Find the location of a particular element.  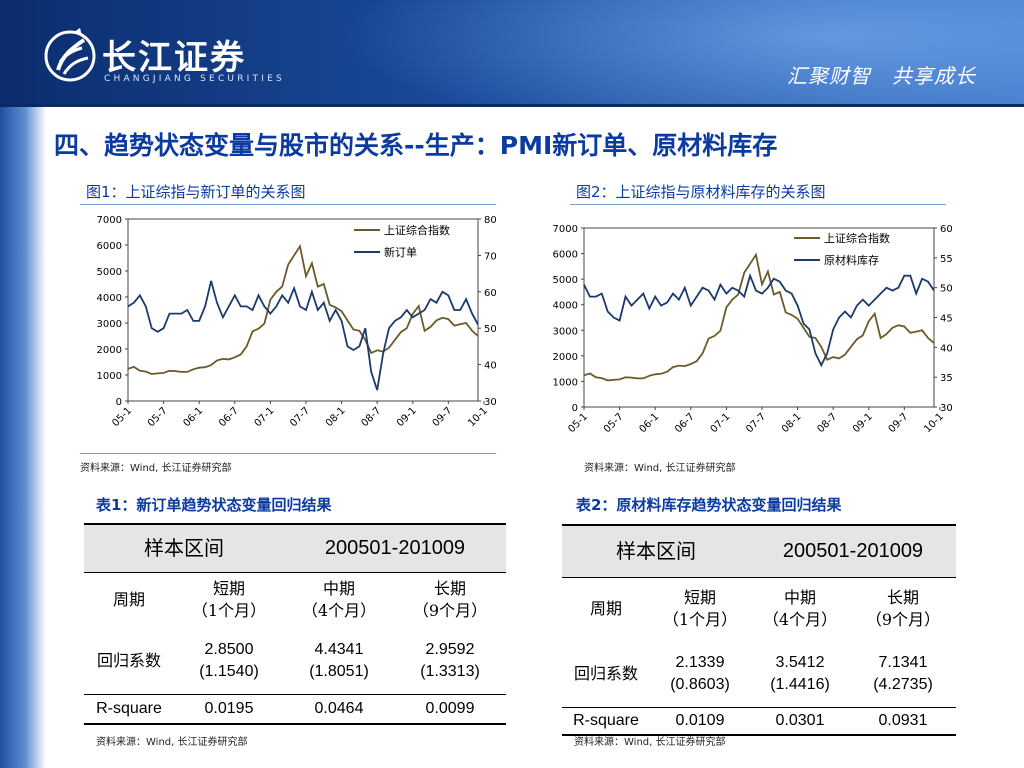

figure2-caption-rule is located at coordinates (758, 204).